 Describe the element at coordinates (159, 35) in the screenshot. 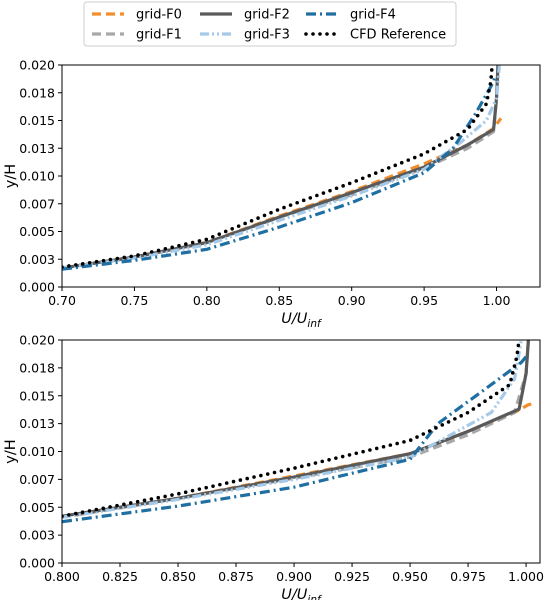

I see `legend-label-grid-f1: grid-F1` at that location.